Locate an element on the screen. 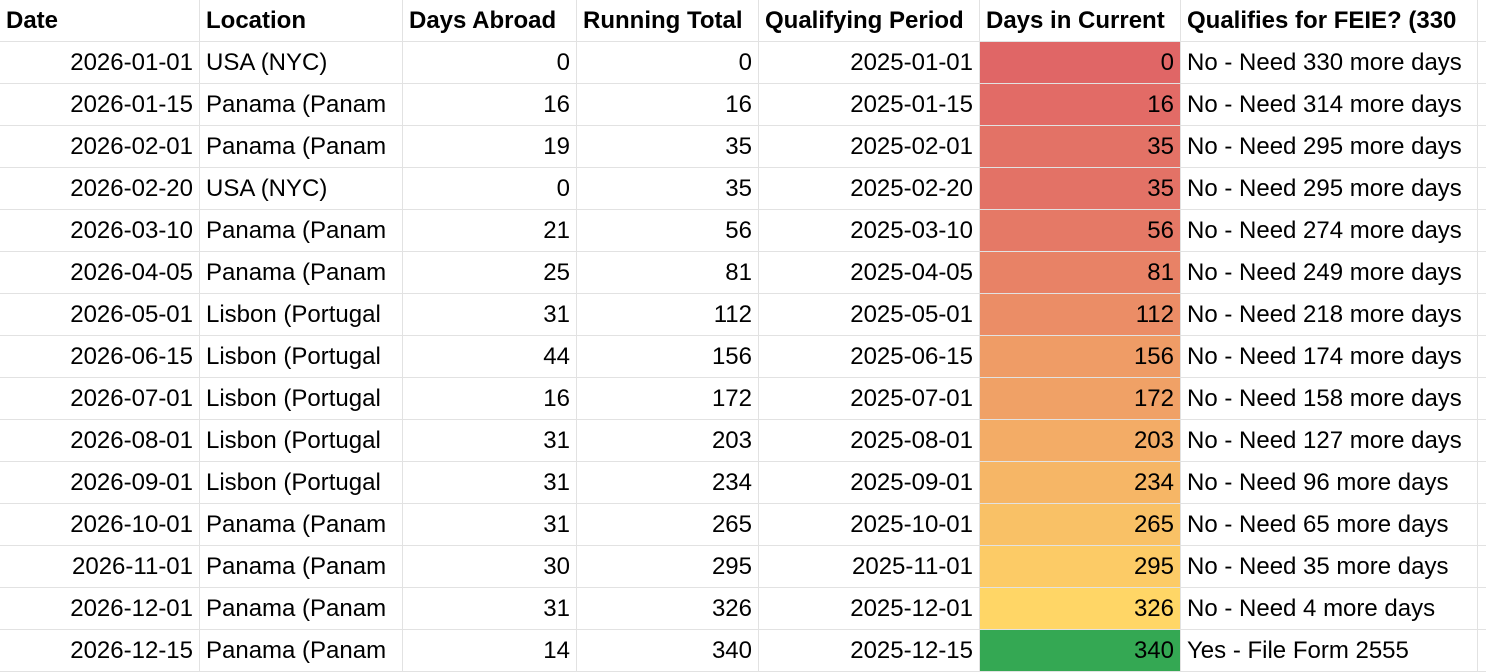  cell: 2025-05-01 is located at coordinates (869, 315).